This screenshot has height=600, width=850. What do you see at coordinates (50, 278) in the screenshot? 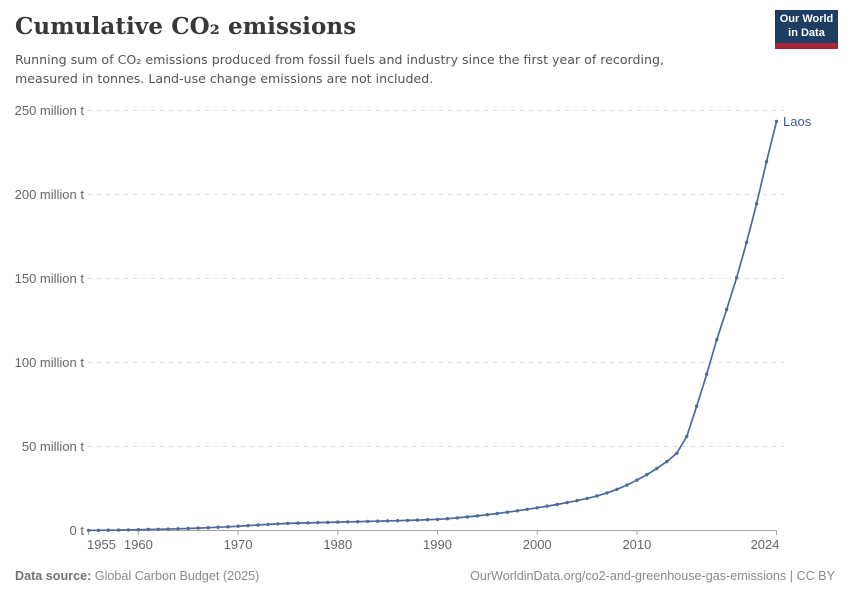
I see `y-axis-tick-label: 150 million t` at bounding box center [50, 278].